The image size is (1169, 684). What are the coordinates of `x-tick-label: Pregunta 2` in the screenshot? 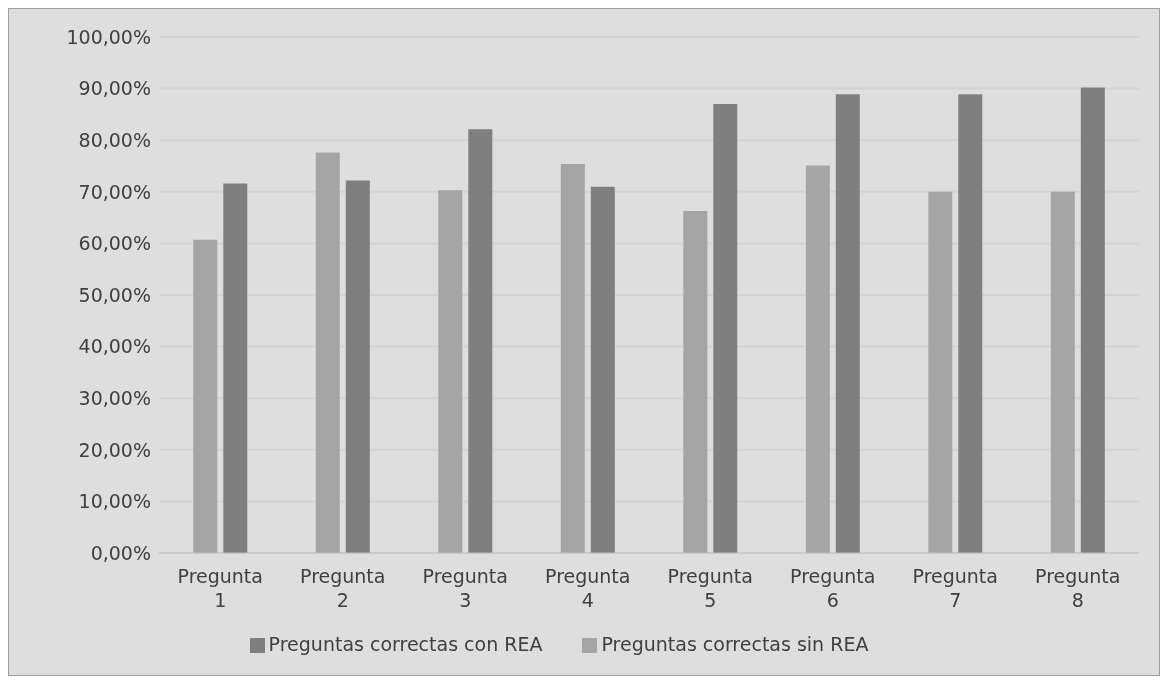 It's located at (343, 588).